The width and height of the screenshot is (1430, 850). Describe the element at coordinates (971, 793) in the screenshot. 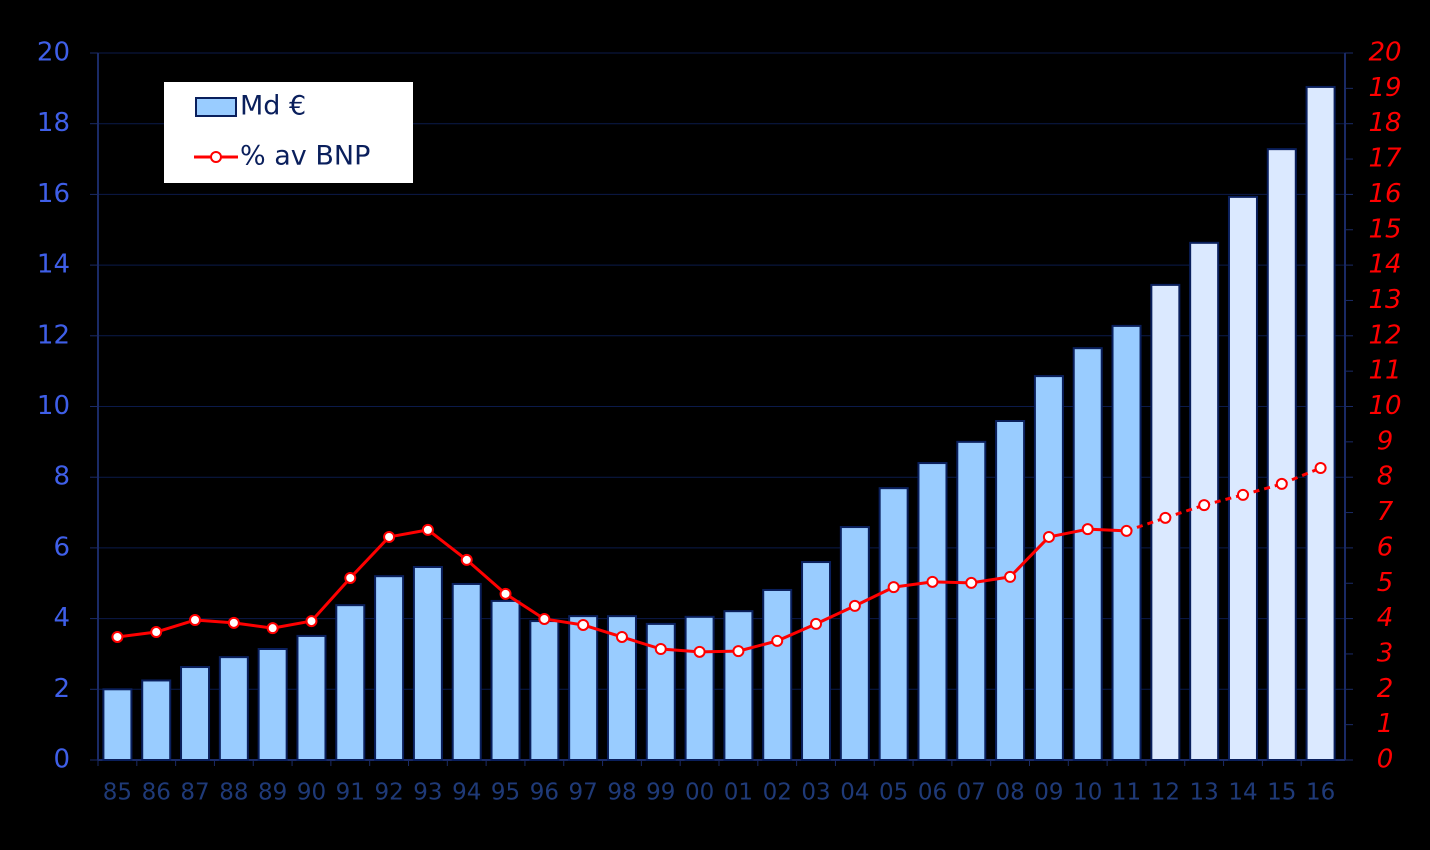

I see `x-tick-label: 07` at that location.